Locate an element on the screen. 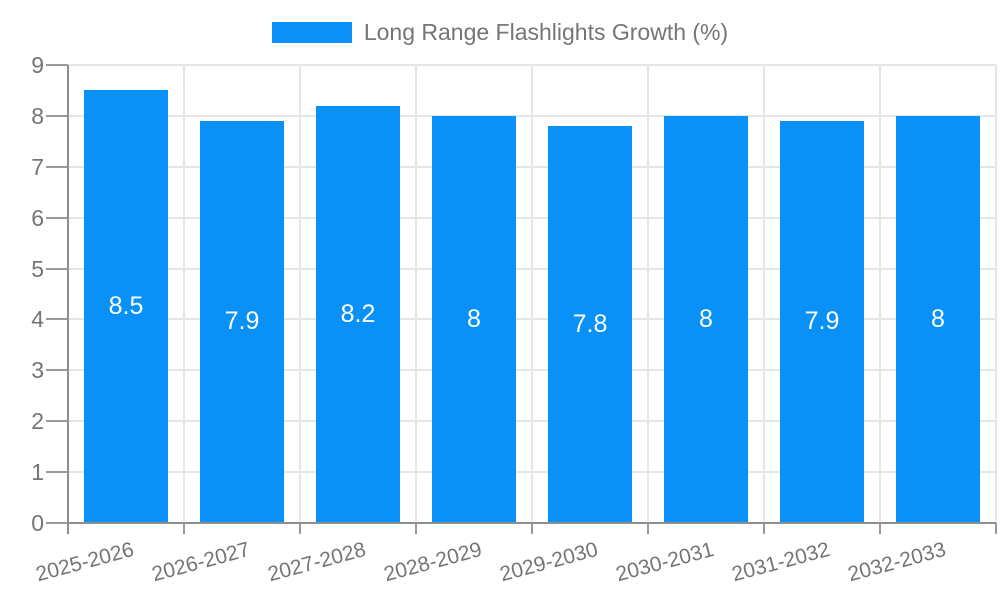 Image resolution: width=1000 pixels, height=600 pixels. y-axis-tick-label: 6 is located at coordinates (37, 218).